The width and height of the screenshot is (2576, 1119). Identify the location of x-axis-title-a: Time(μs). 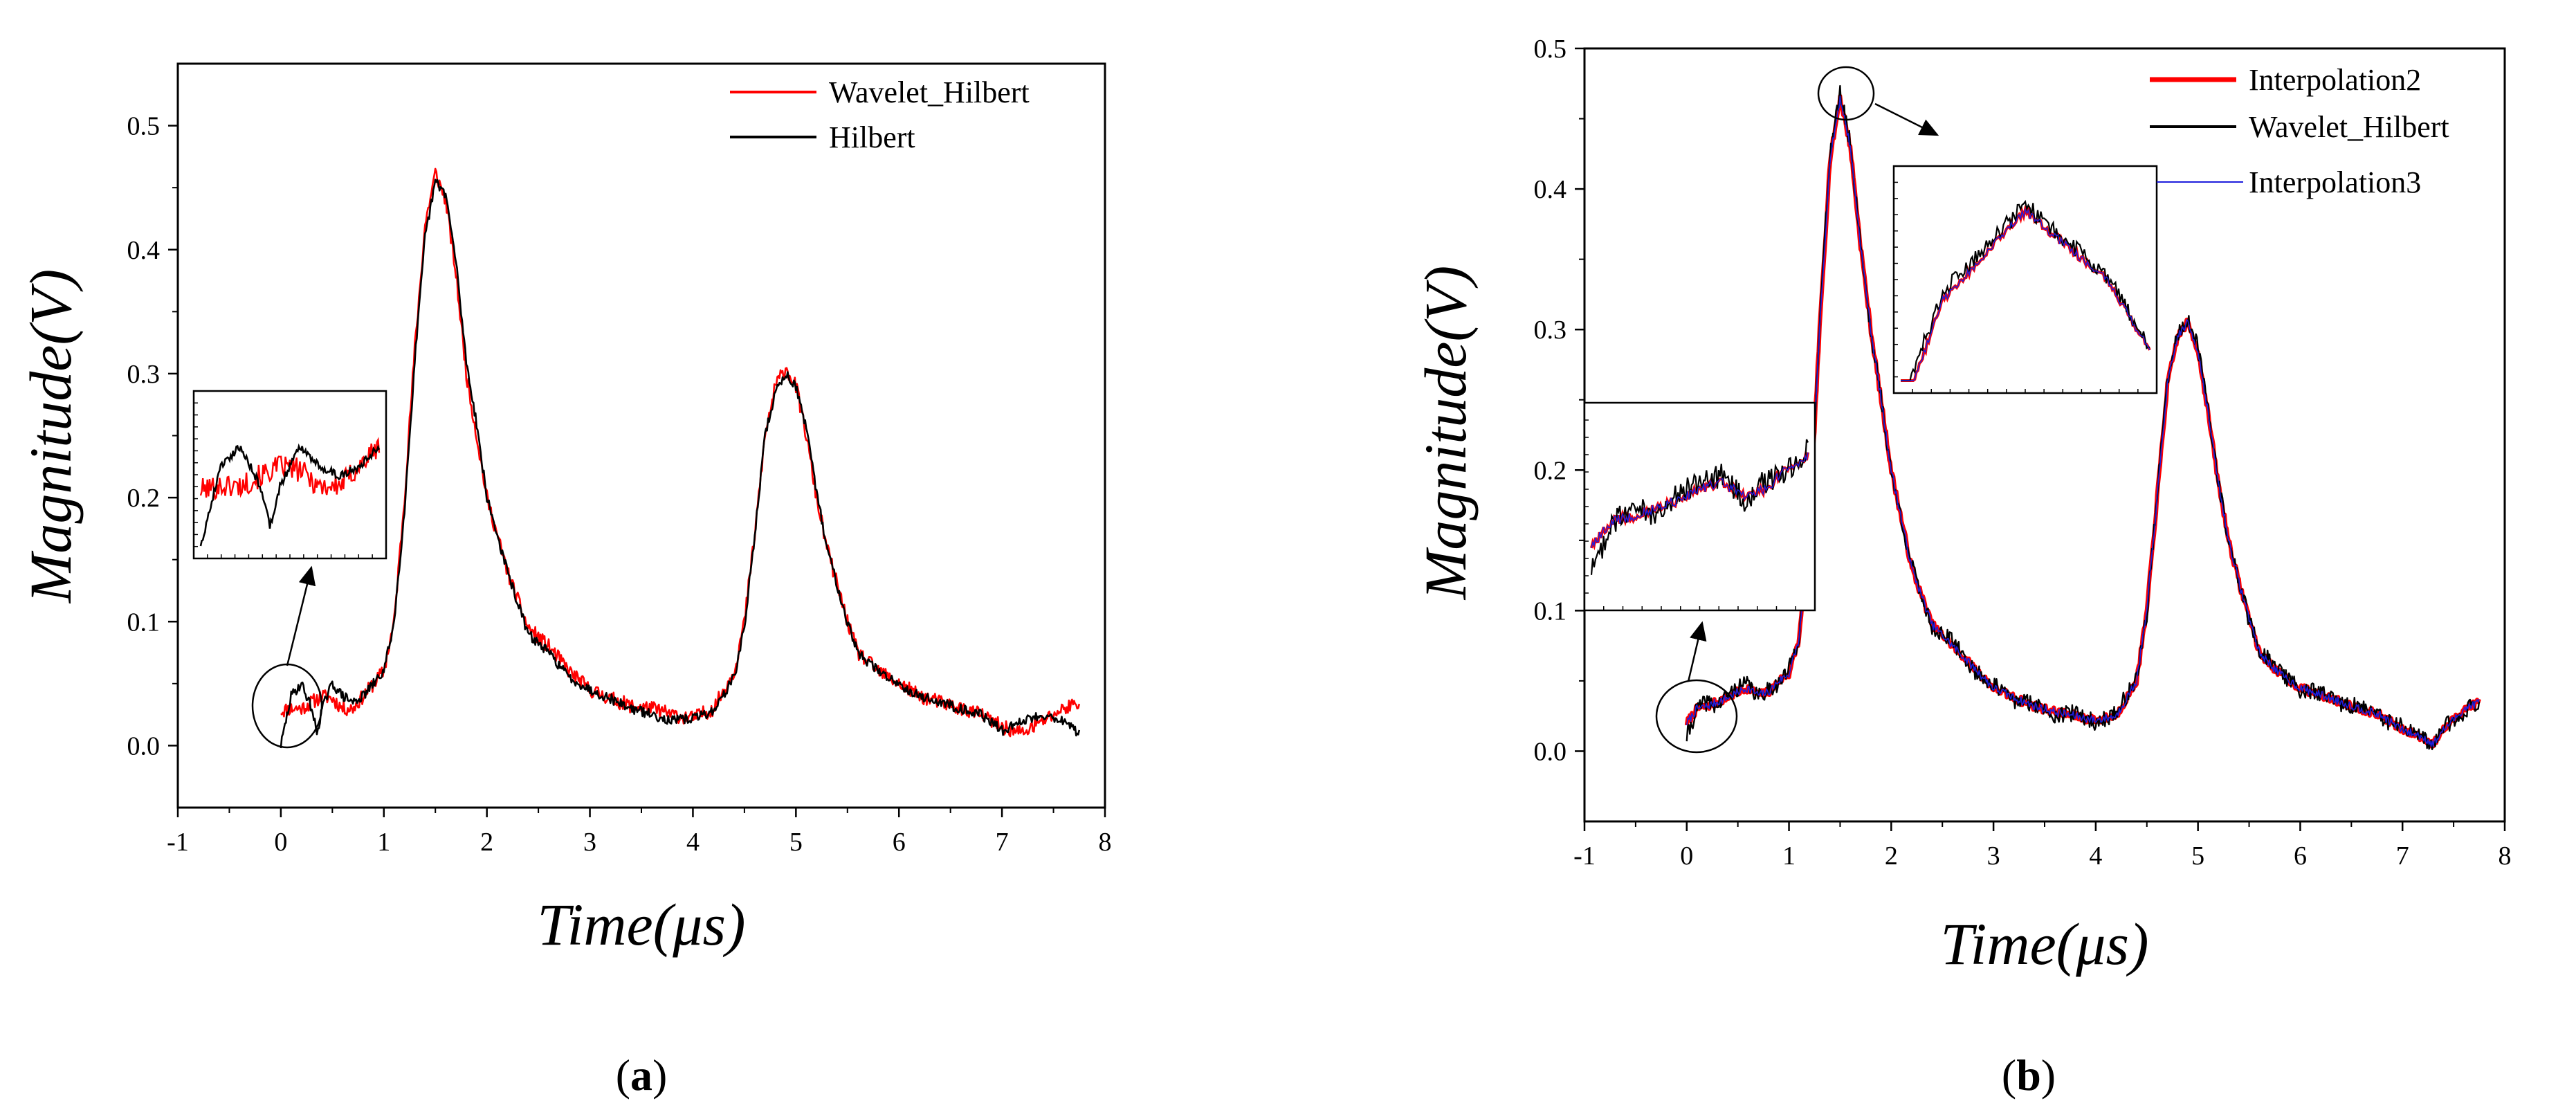
(641, 924).